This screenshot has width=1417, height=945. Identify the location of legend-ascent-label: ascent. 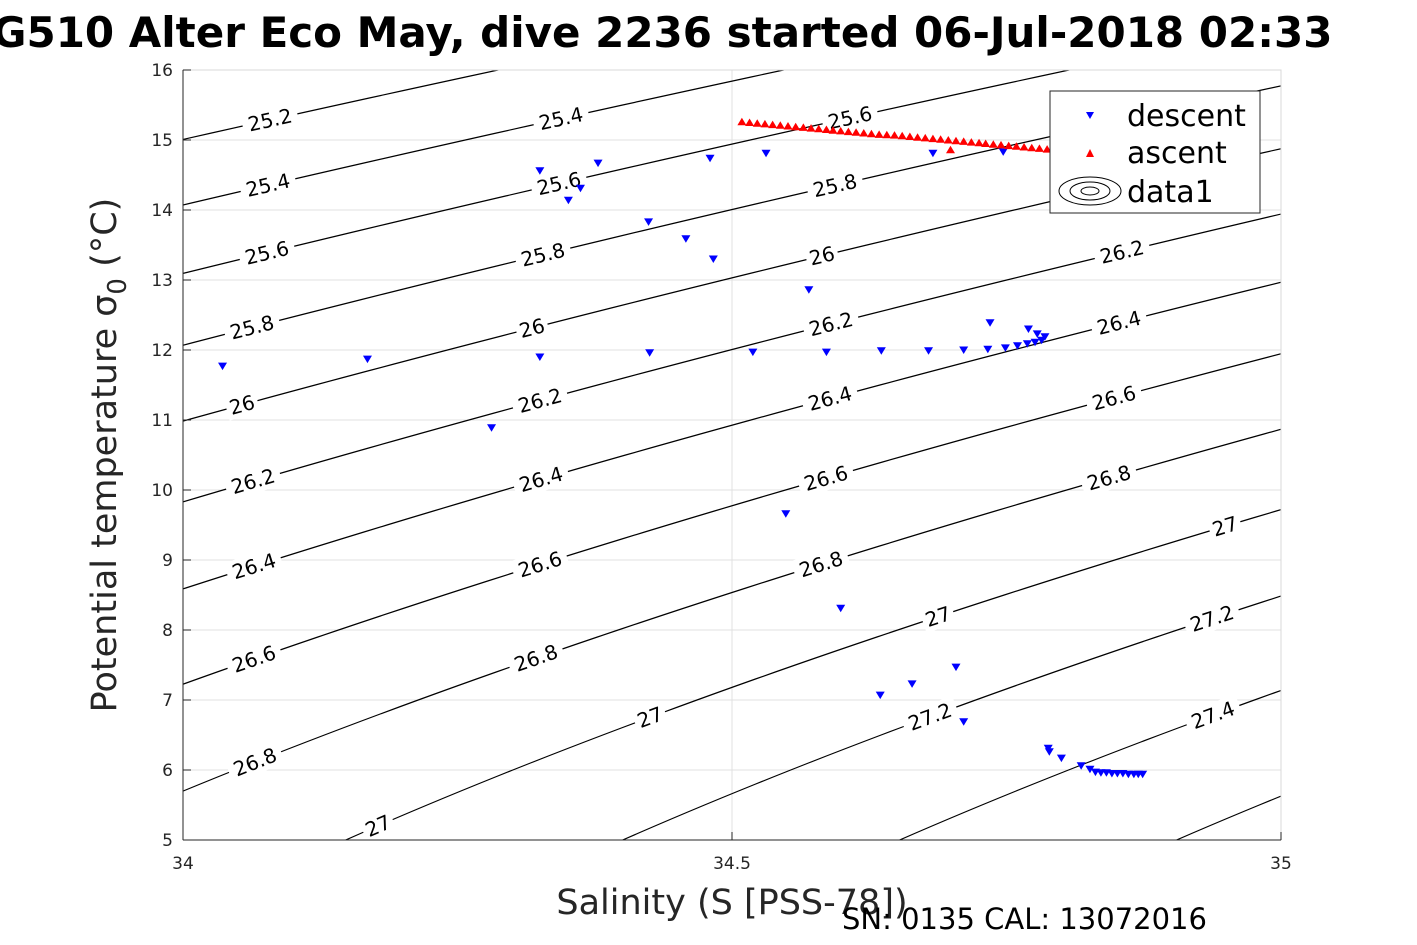
(1177, 153).